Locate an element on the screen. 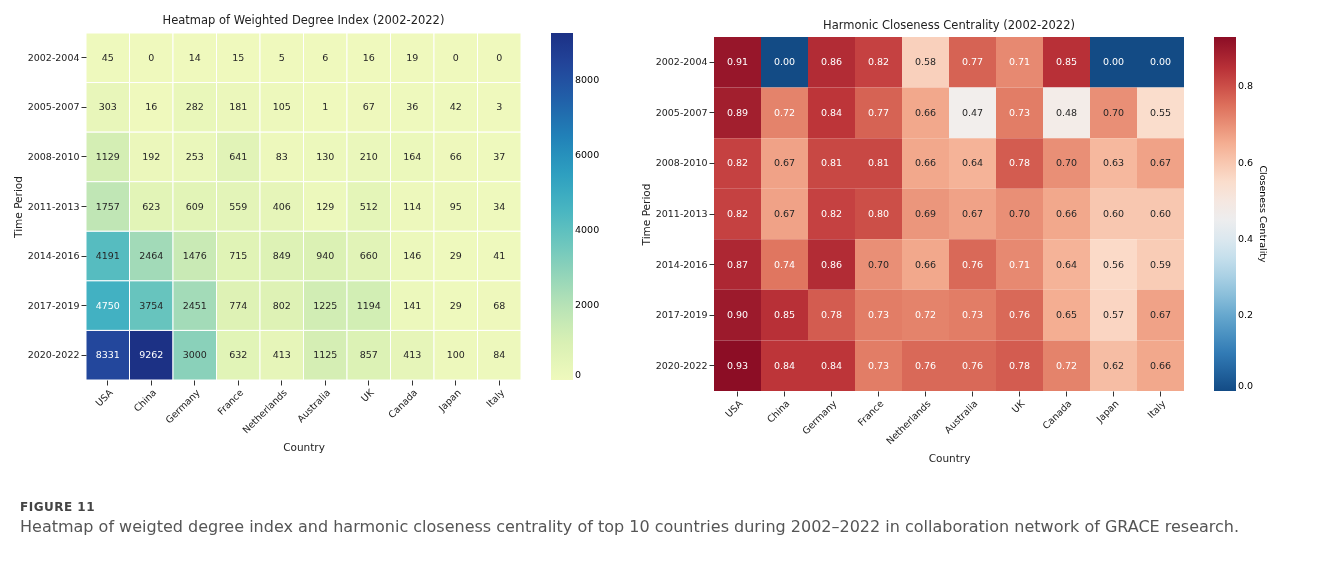  data-label: 0.48 is located at coordinates (1066, 112).